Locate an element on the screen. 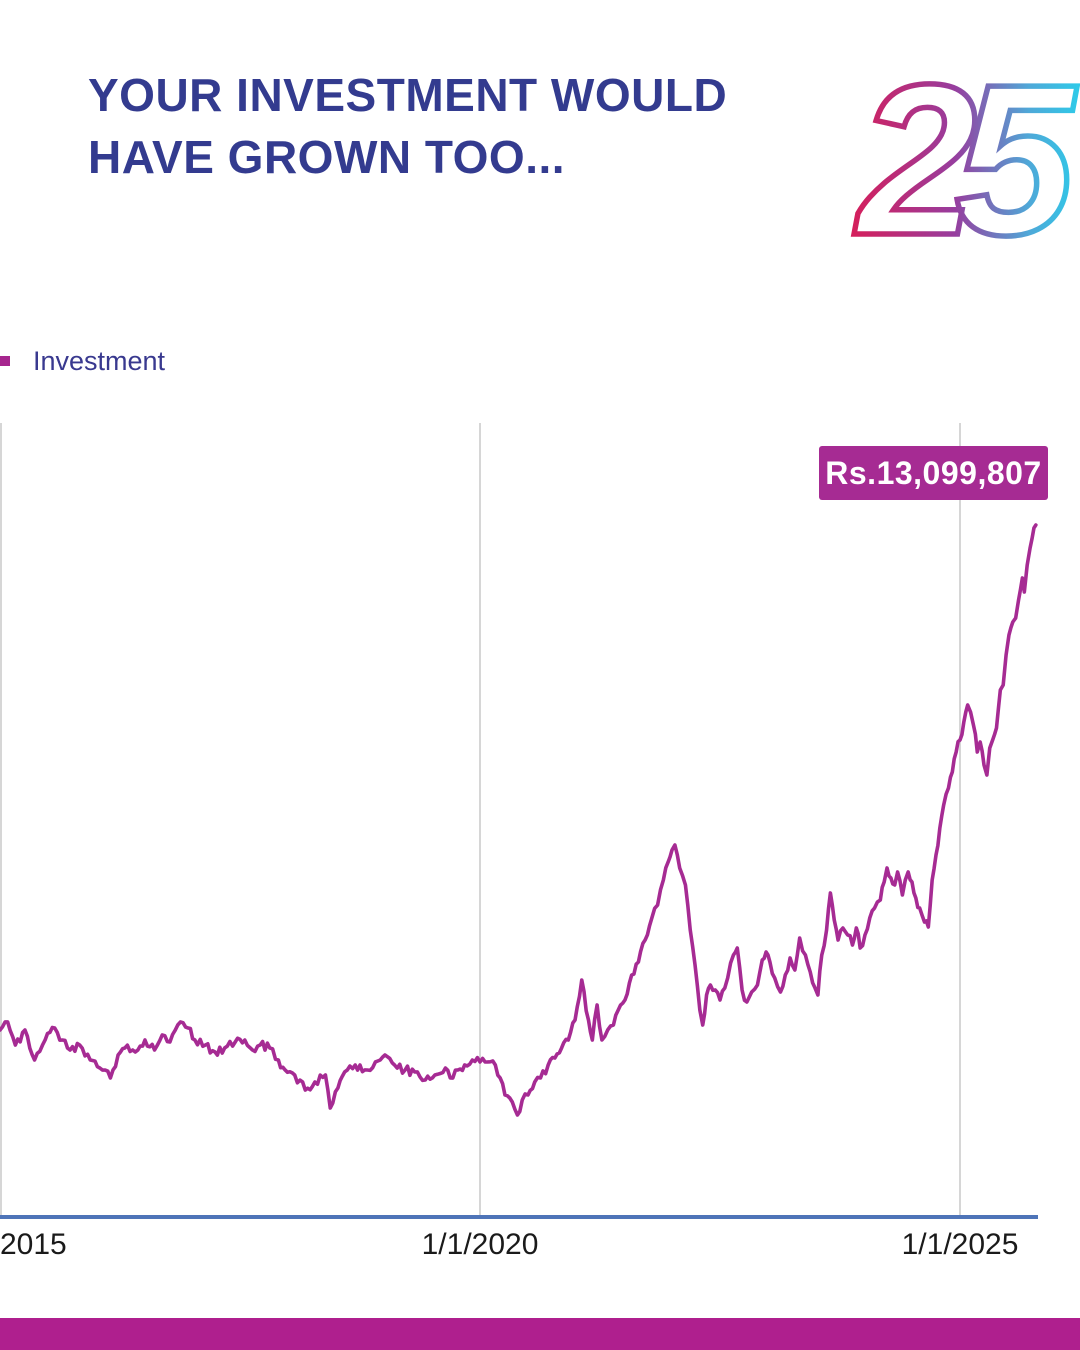 The height and width of the screenshot is (1350, 1080). x-axis-tick-label: 1/1/2020 is located at coordinates (480, 1244).